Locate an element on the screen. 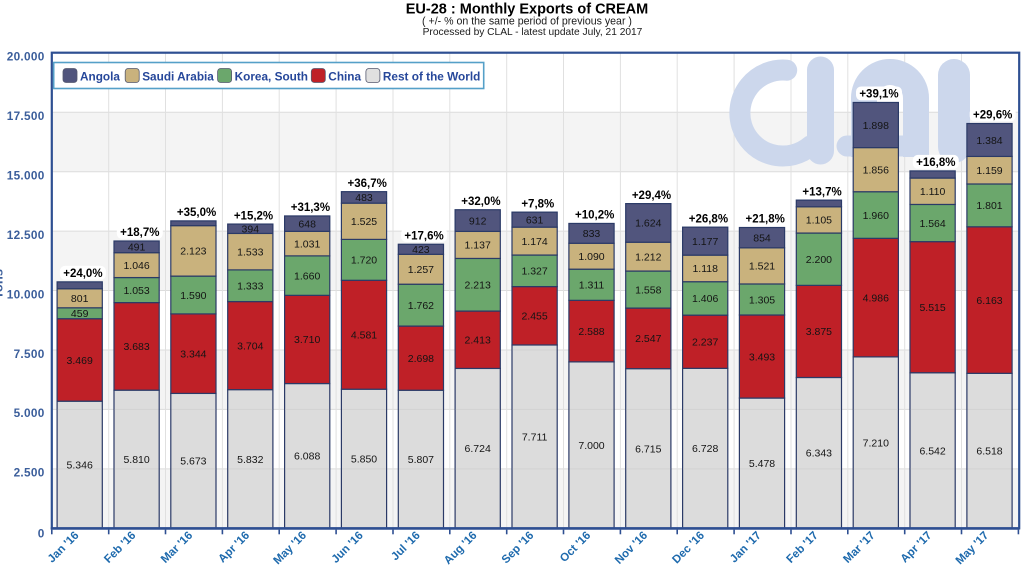  svg-text: 6.343 is located at coordinates (819, 454).